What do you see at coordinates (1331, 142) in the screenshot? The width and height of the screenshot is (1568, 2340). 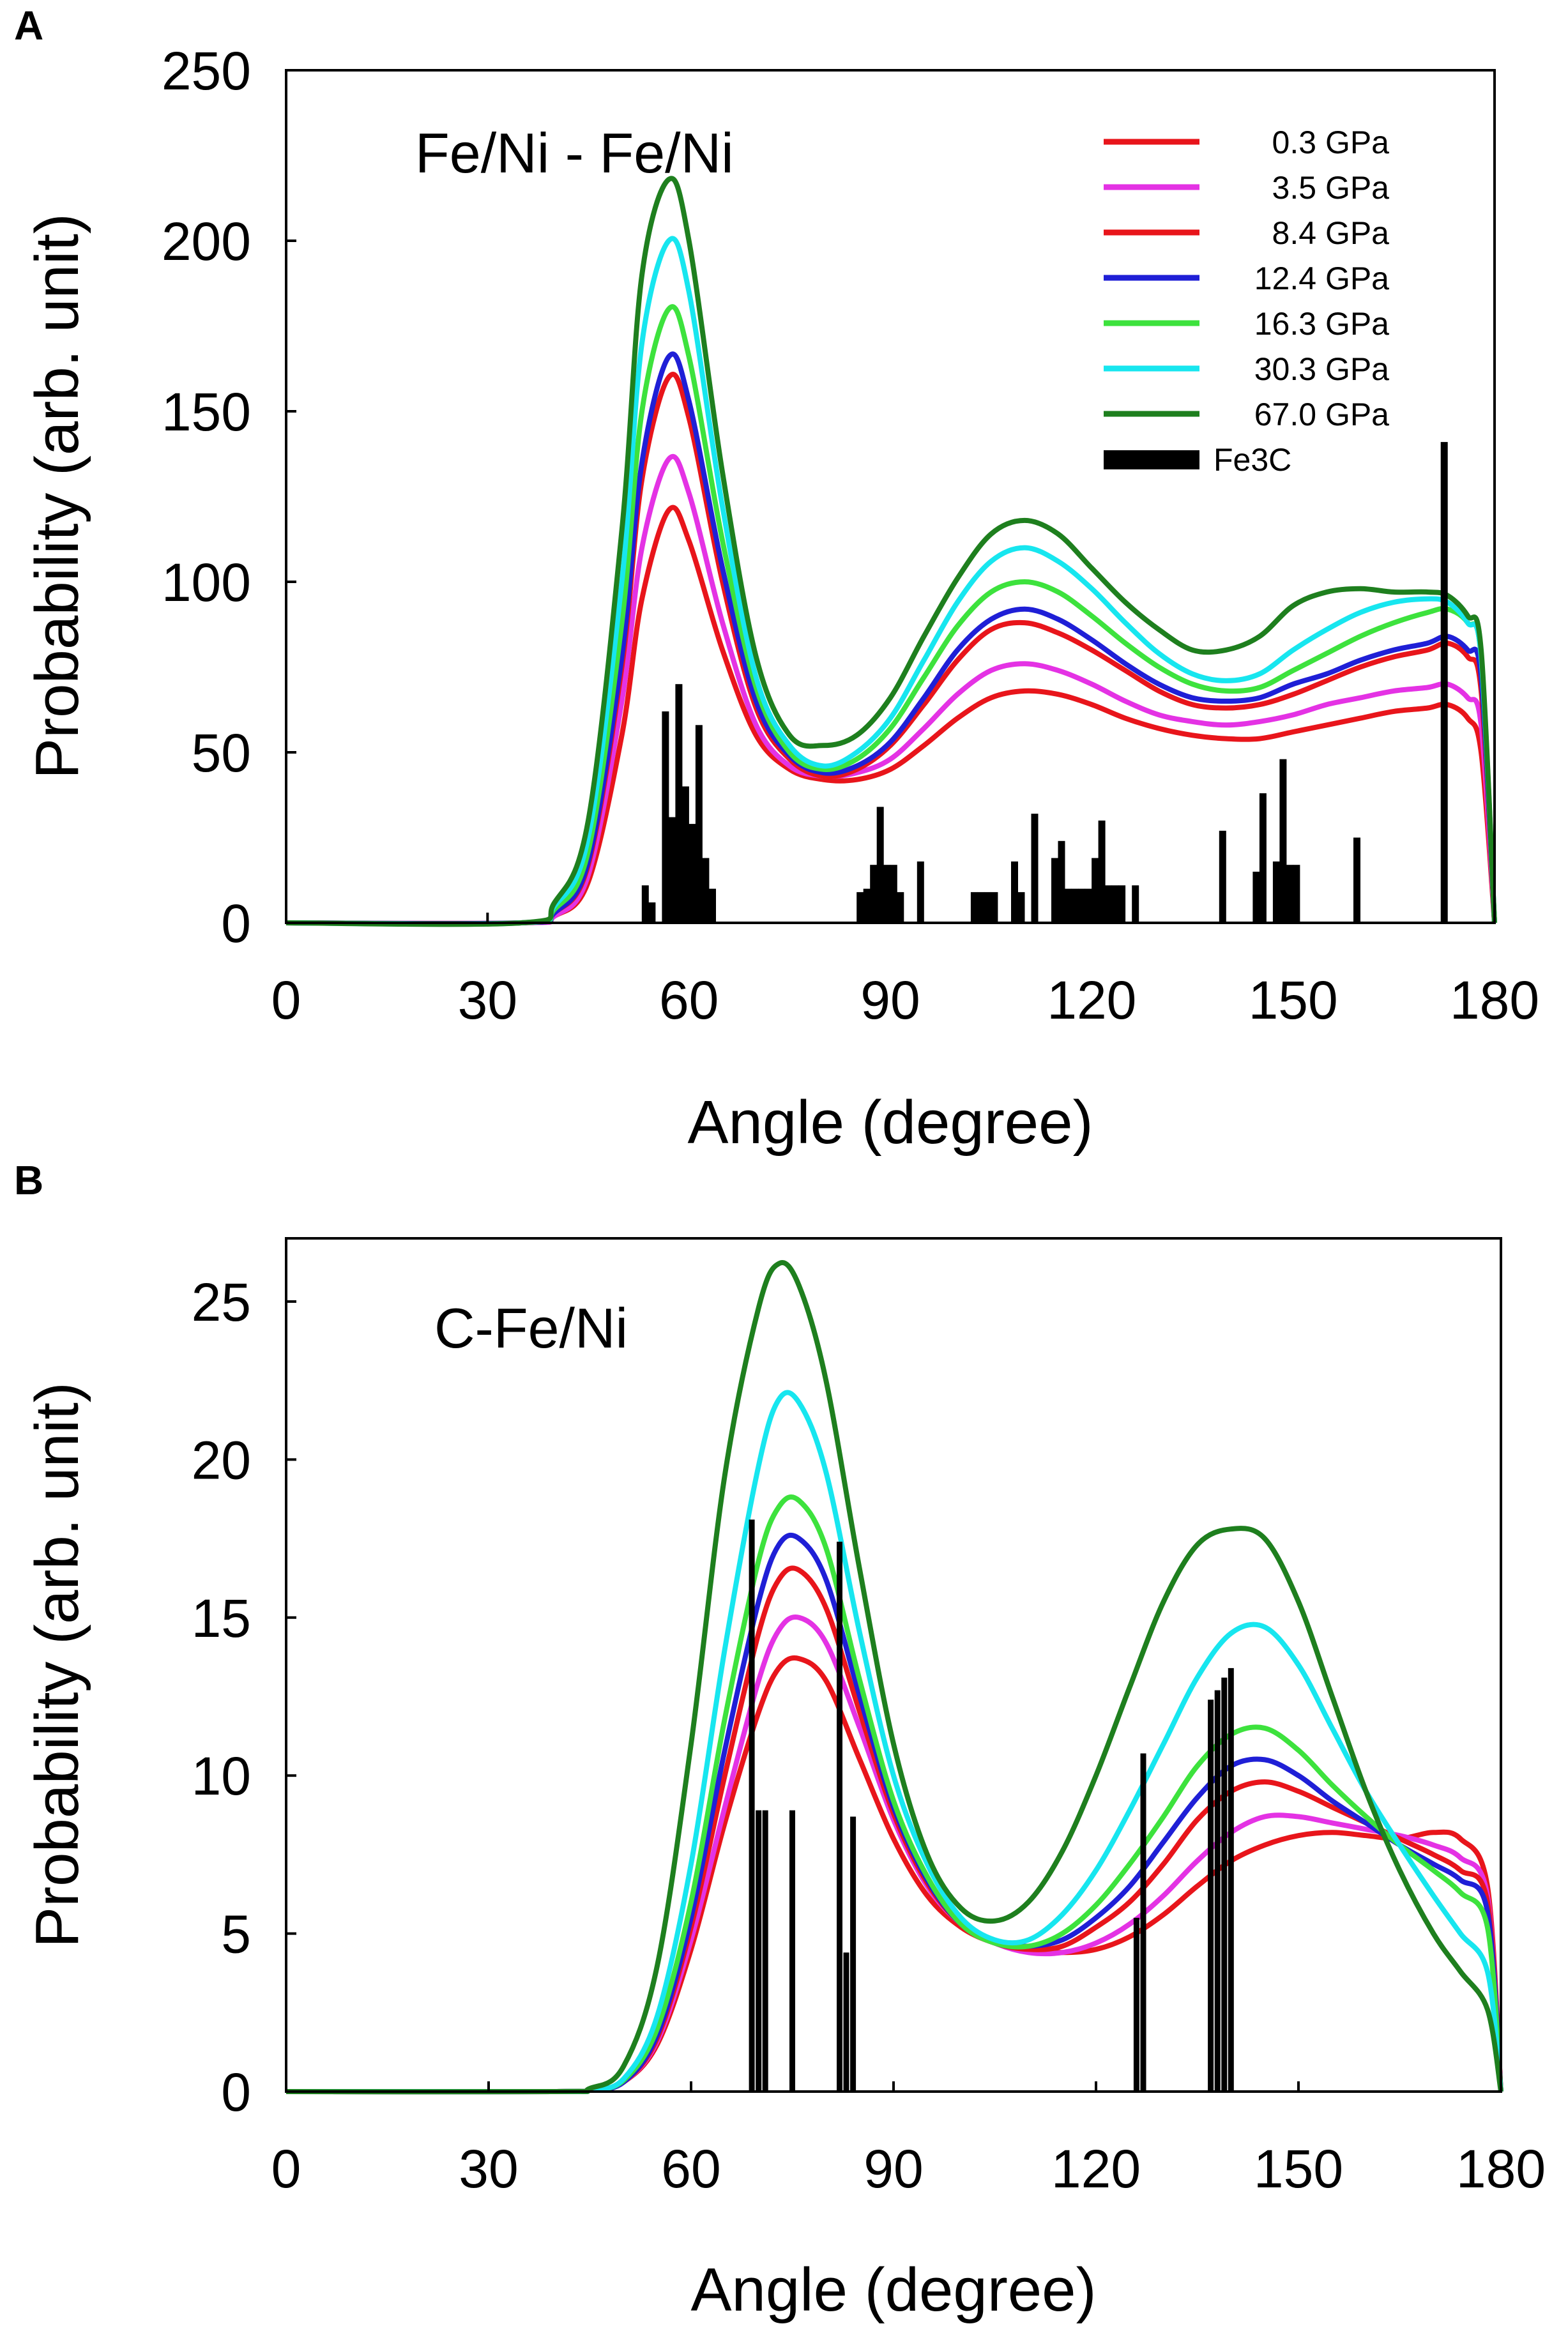 I see `legend-label: 0.3 GPa` at bounding box center [1331, 142].